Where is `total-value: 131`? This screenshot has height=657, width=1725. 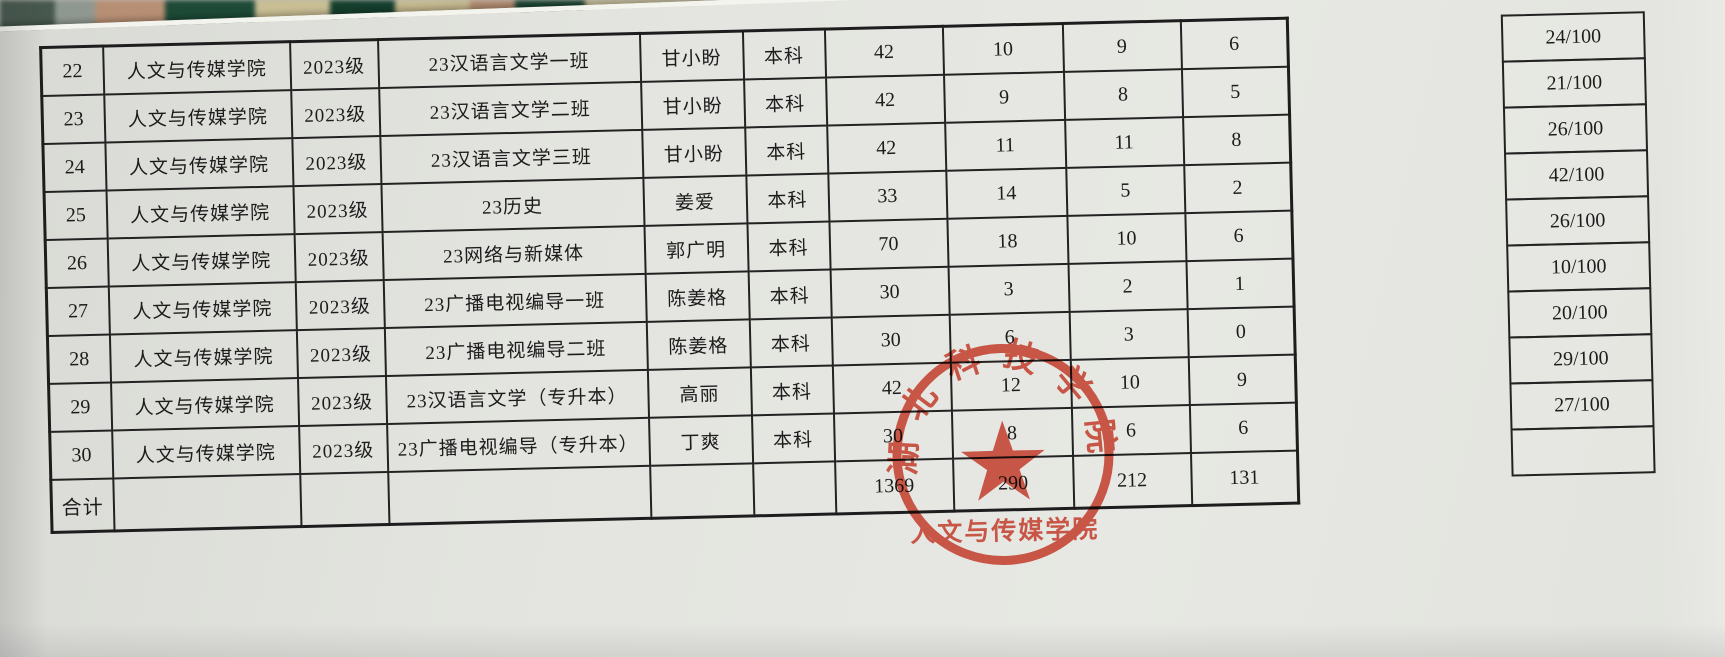 total-value: 131 is located at coordinates (1244, 478).